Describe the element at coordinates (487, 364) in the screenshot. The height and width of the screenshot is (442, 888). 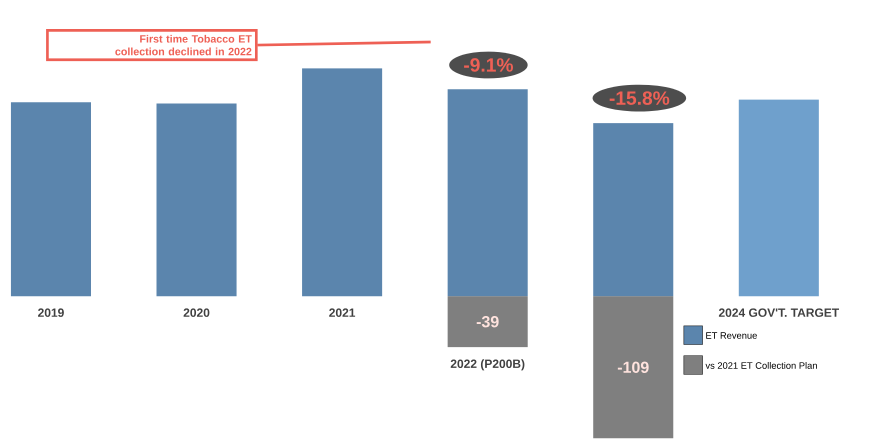
I see `x-tick-label: 2022 (P200B)` at that location.